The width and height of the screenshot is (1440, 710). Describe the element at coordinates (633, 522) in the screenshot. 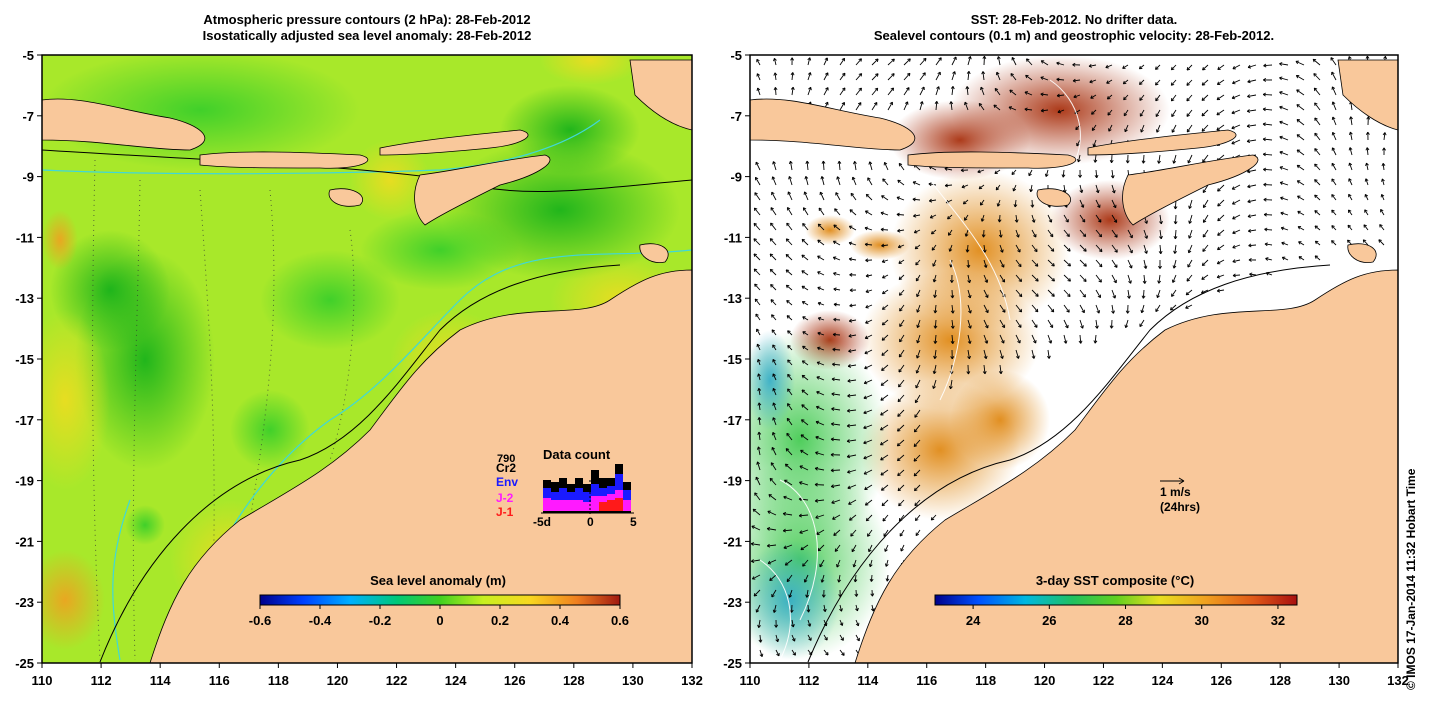

I see `inset-xtick-2: 5` at that location.